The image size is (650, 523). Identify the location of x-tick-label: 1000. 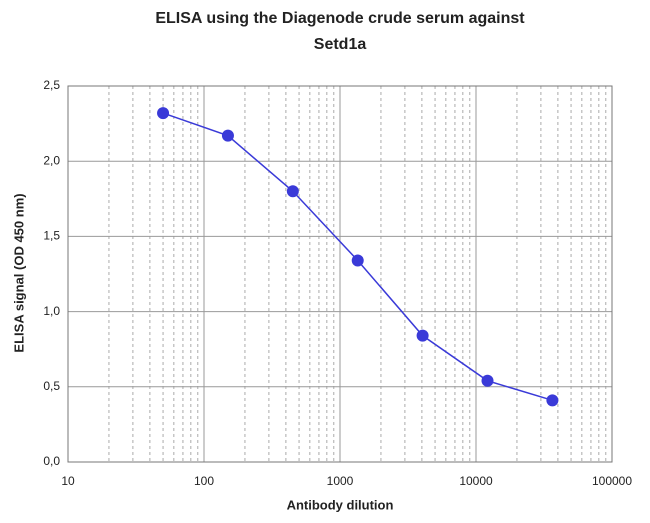
(340, 481).